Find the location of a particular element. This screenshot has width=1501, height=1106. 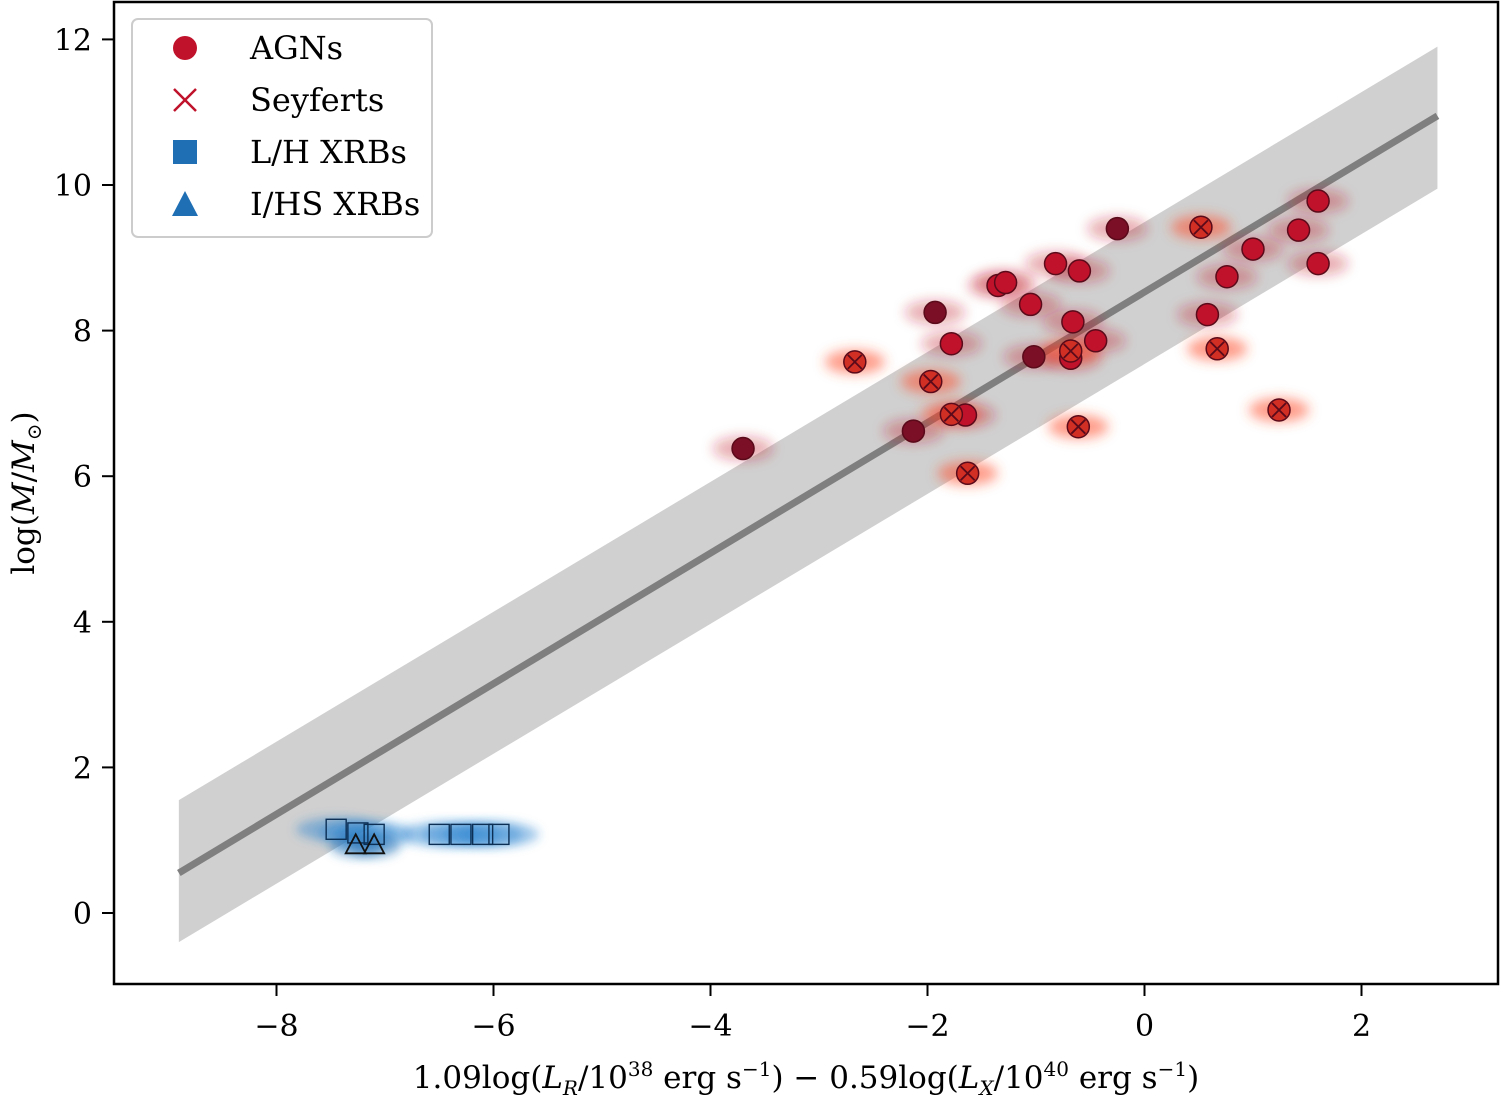

x-tick-label: −4 is located at coordinates (710, 1026).